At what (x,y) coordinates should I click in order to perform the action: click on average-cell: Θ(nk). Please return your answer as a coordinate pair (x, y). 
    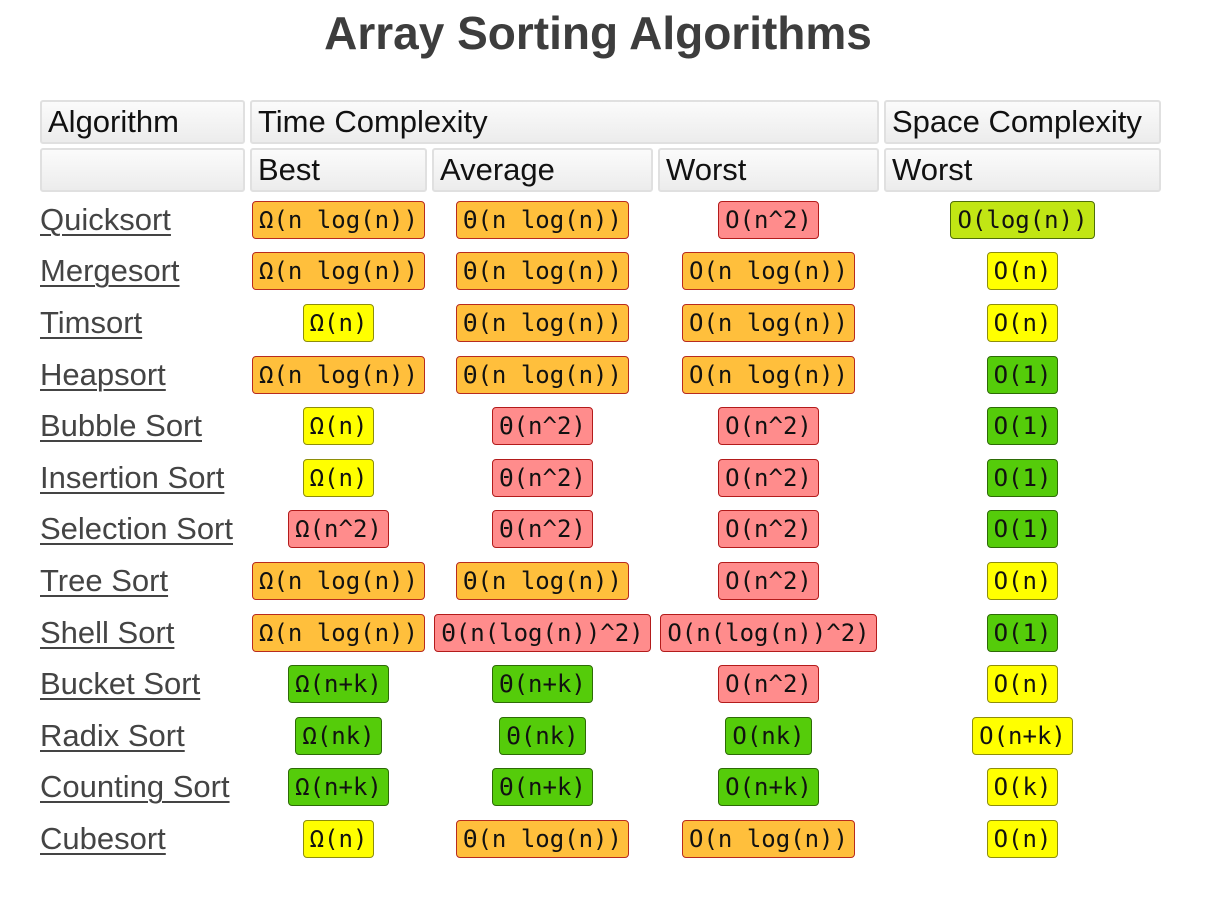
    Looking at the image, I should click on (542, 736).